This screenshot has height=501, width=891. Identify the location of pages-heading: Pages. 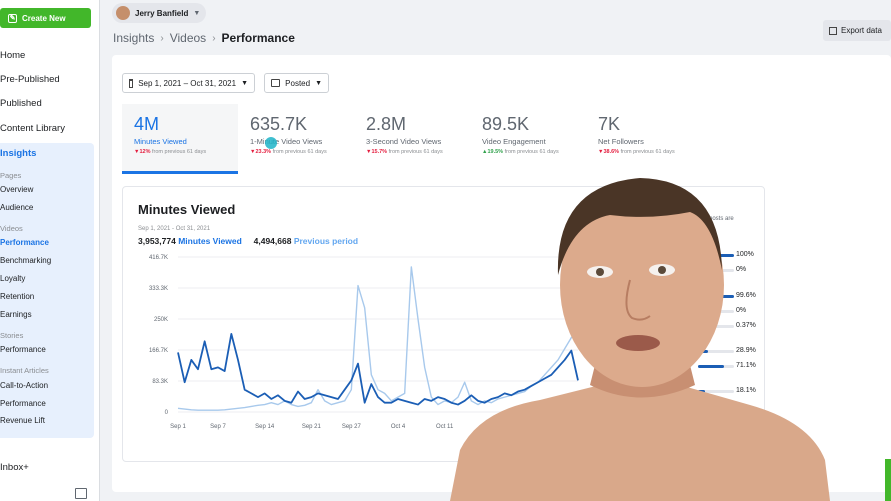
(11, 175).